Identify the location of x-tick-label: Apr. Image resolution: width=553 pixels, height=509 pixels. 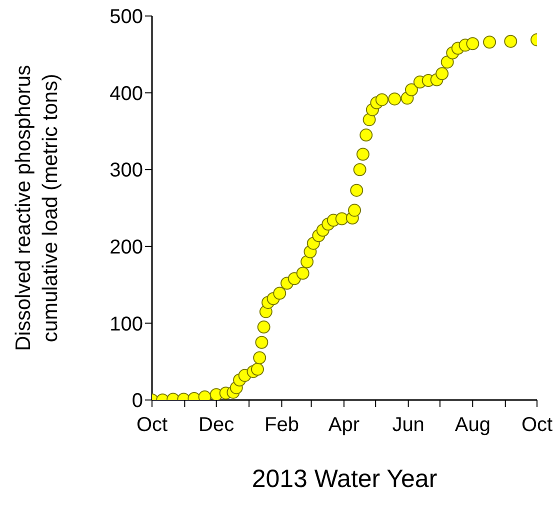
(344, 425).